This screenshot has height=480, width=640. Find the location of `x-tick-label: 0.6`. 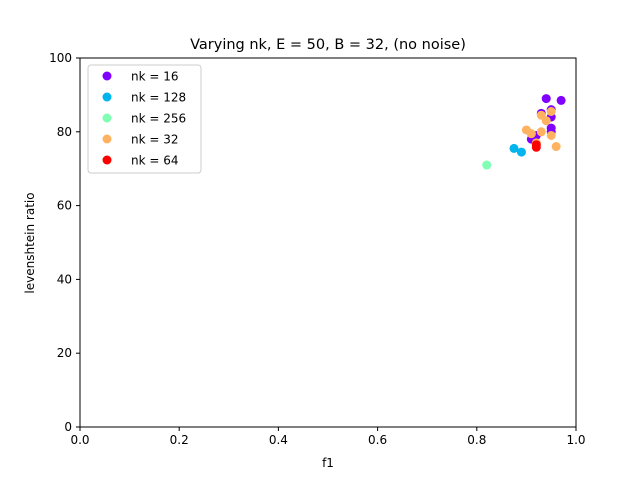

x-tick-label: 0.6 is located at coordinates (377, 440).